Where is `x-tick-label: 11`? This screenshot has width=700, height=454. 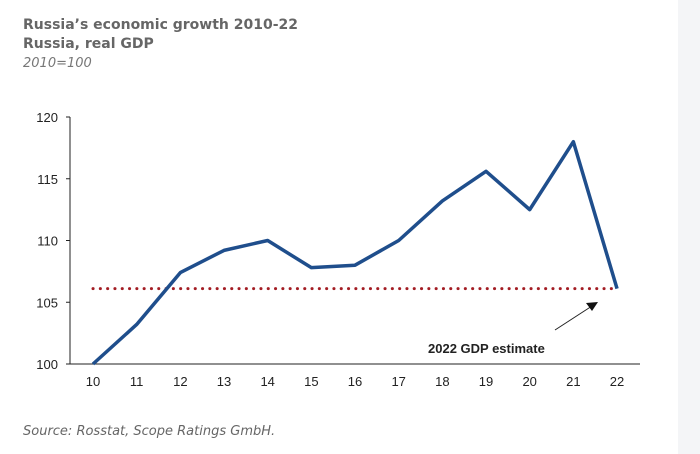
x-tick-label: 11 is located at coordinates (137, 381).